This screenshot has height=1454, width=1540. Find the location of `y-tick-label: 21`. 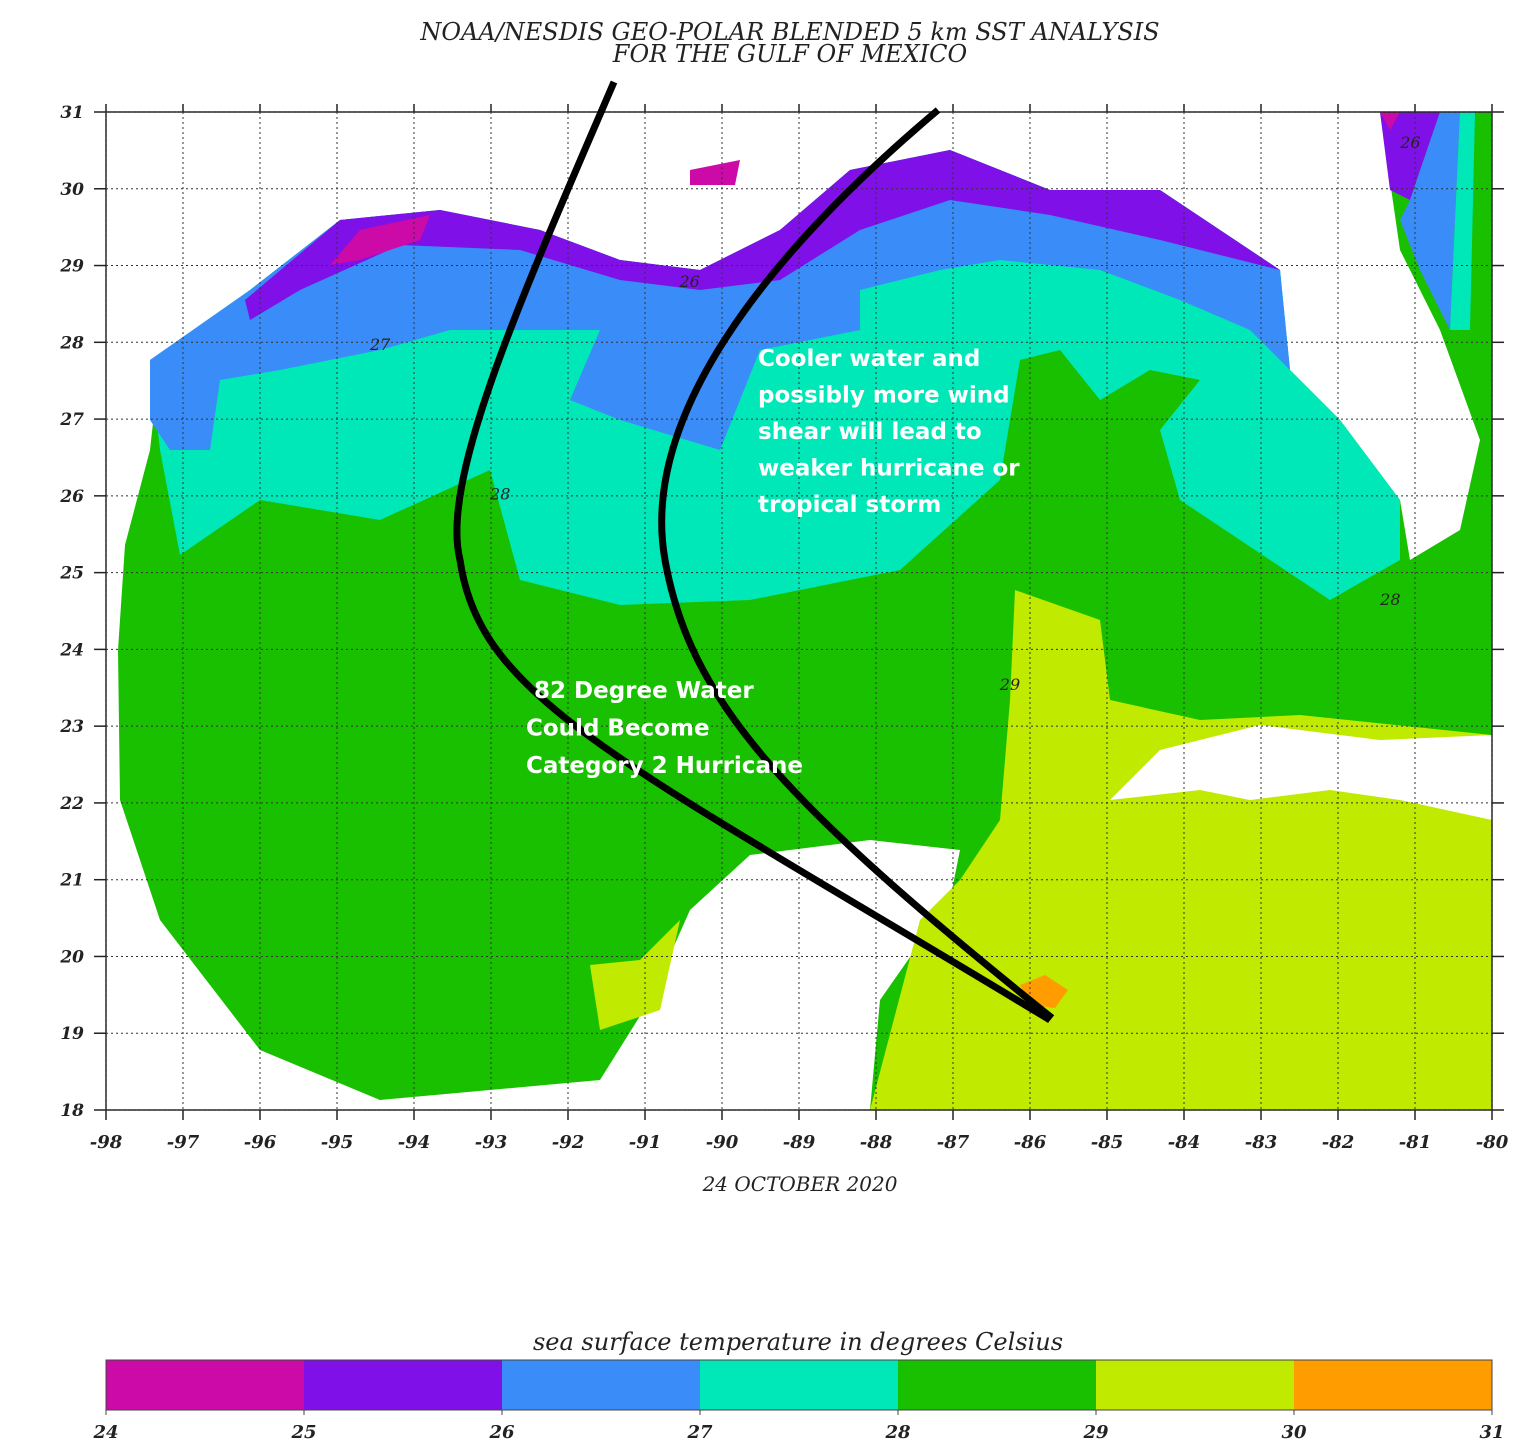

y-tick-label: 21 is located at coordinates (71, 881).